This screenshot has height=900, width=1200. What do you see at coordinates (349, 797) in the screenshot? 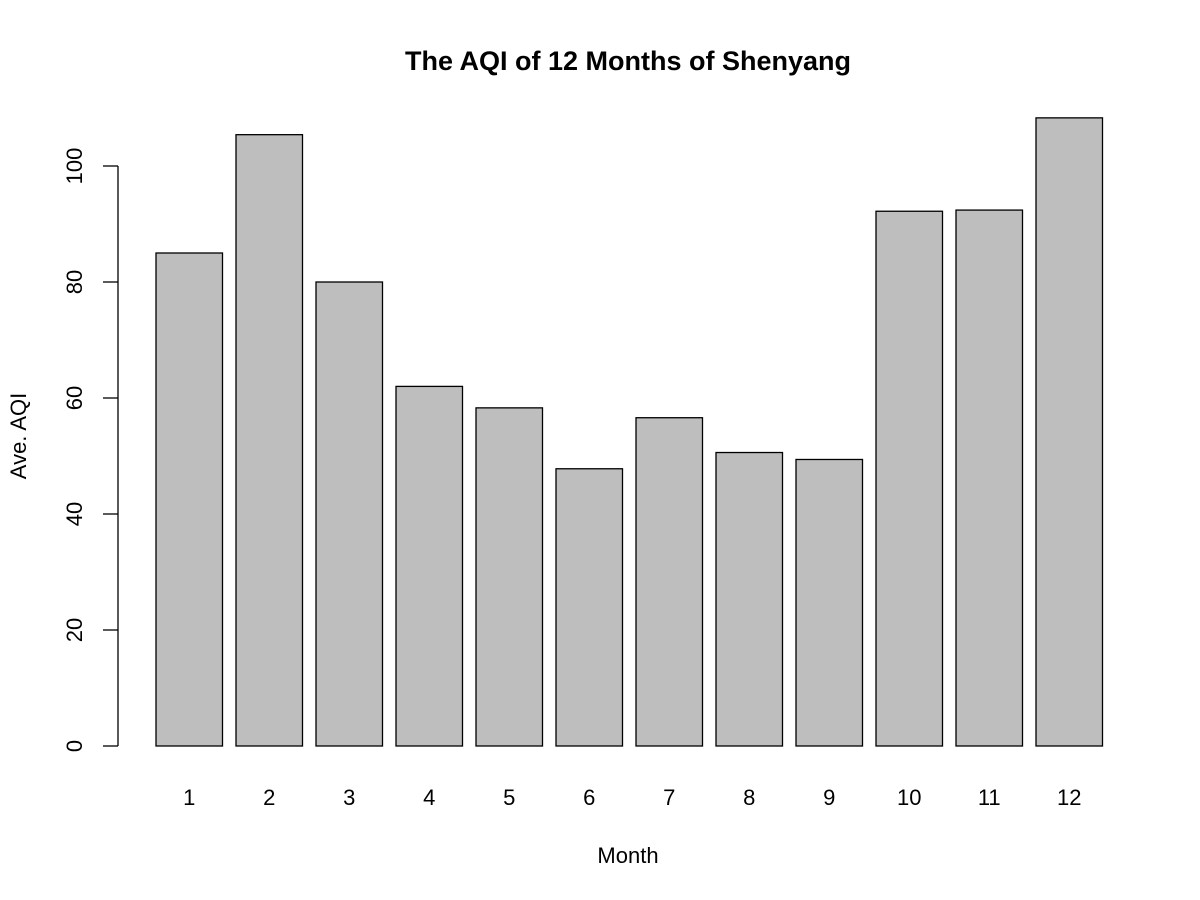
I see `x-tick-label: 3` at bounding box center [349, 797].